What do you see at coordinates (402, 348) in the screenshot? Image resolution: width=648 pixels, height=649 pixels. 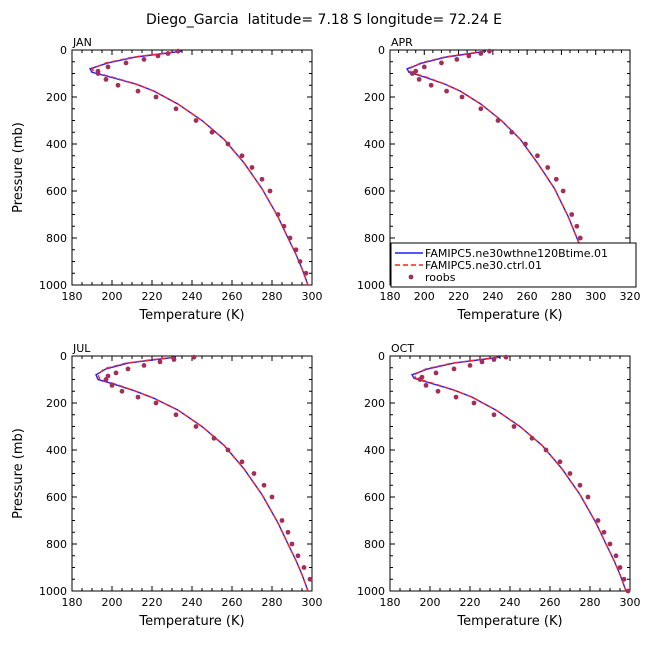 I see `panel-label: OCT` at bounding box center [402, 348].